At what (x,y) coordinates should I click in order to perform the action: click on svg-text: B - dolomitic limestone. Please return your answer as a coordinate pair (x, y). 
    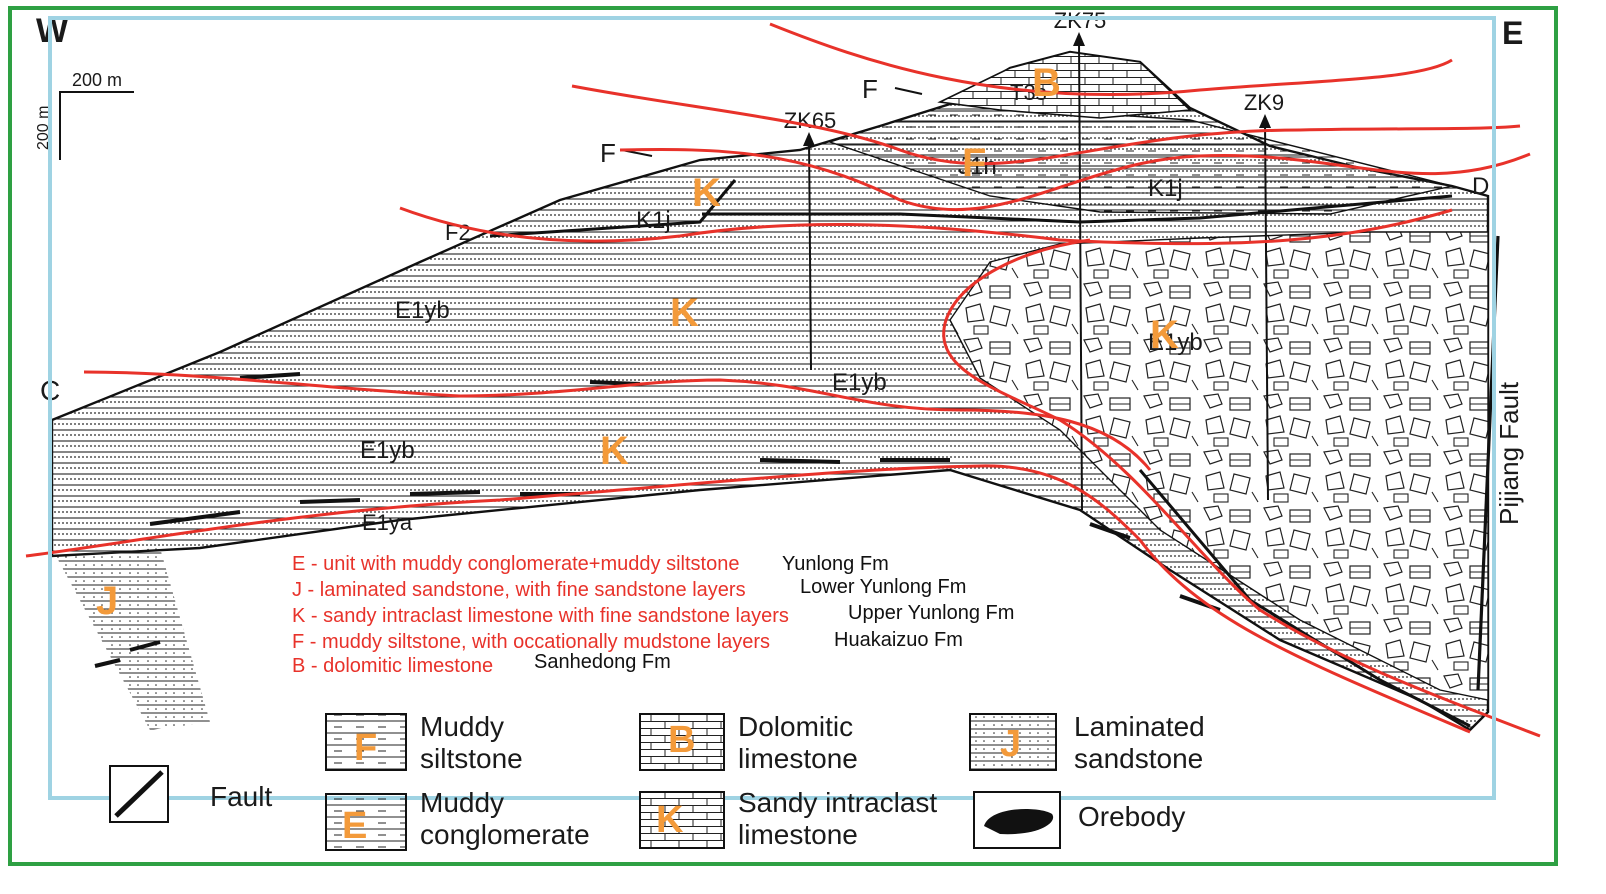
    Looking at the image, I should click on (392, 666).